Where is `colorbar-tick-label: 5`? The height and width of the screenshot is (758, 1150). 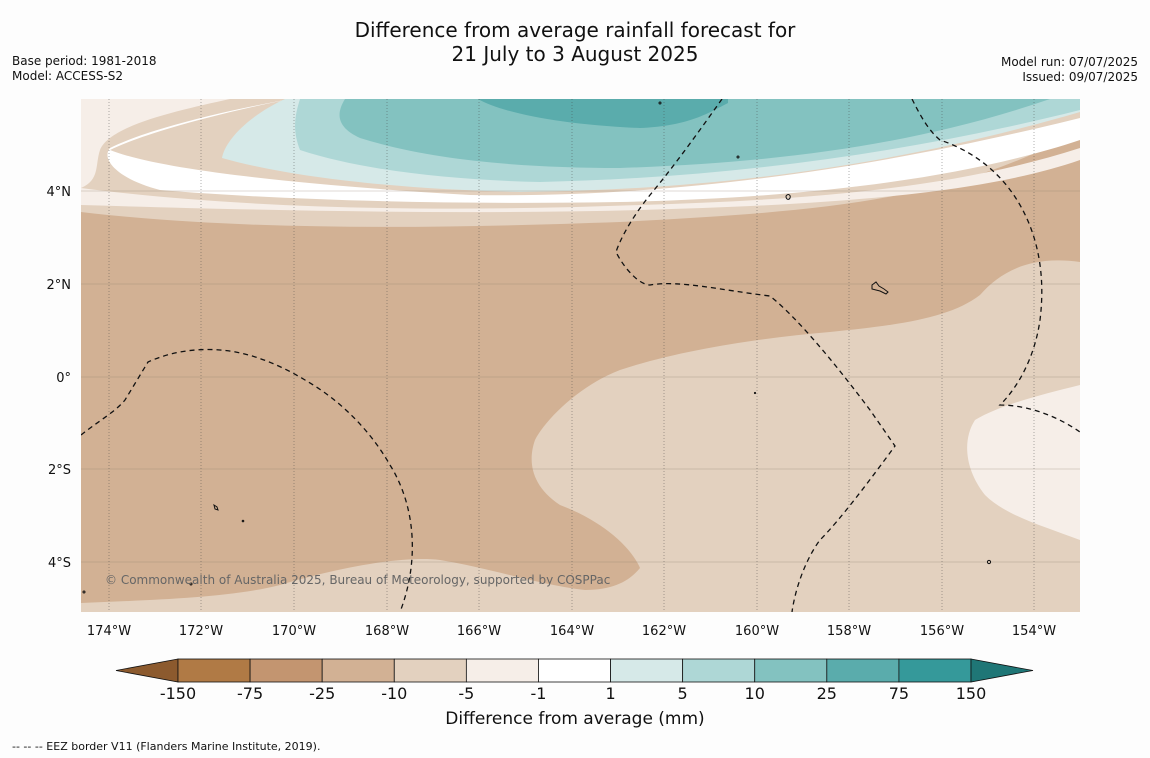
colorbar-tick-label: 5 is located at coordinates (683, 693).